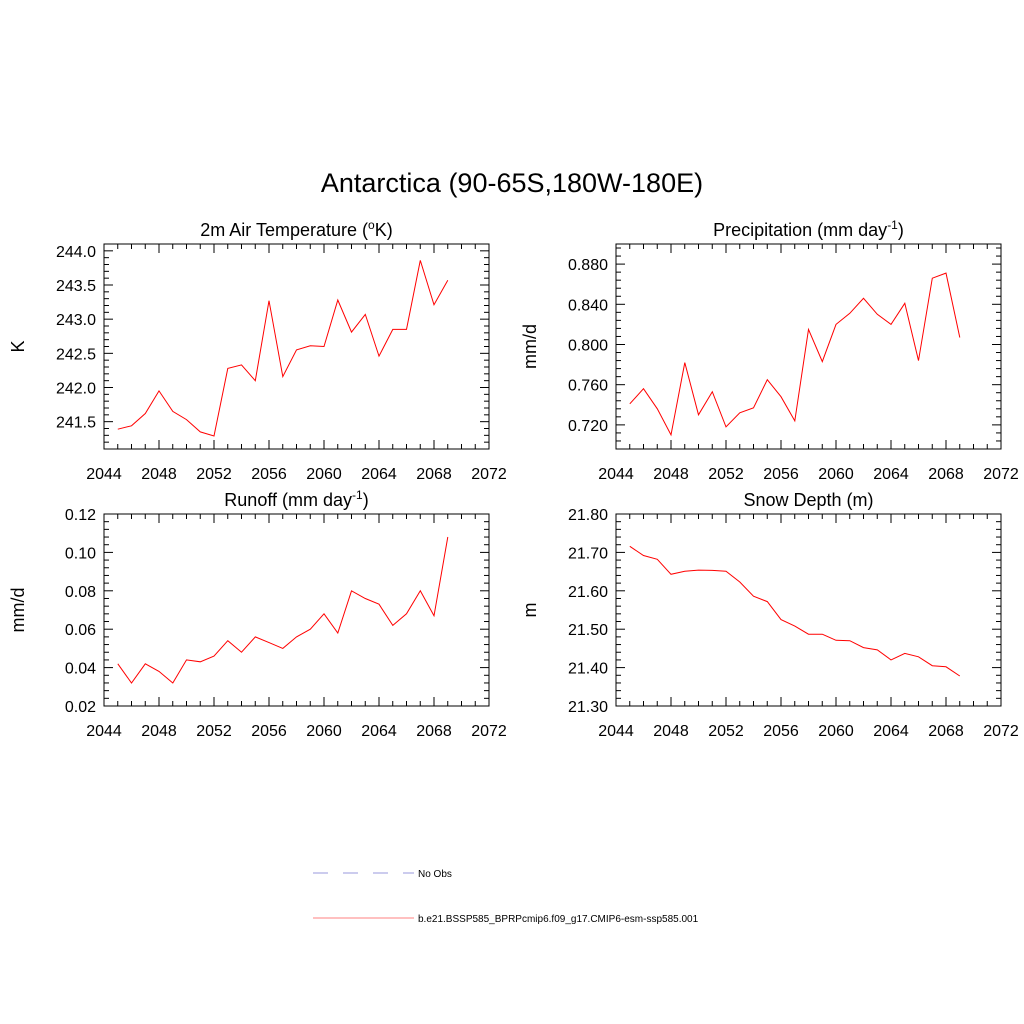 This screenshot has height=1024, width=1024. What do you see at coordinates (588, 426) in the screenshot?
I see `y-tick-label: 0.720` at bounding box center [588, 426].